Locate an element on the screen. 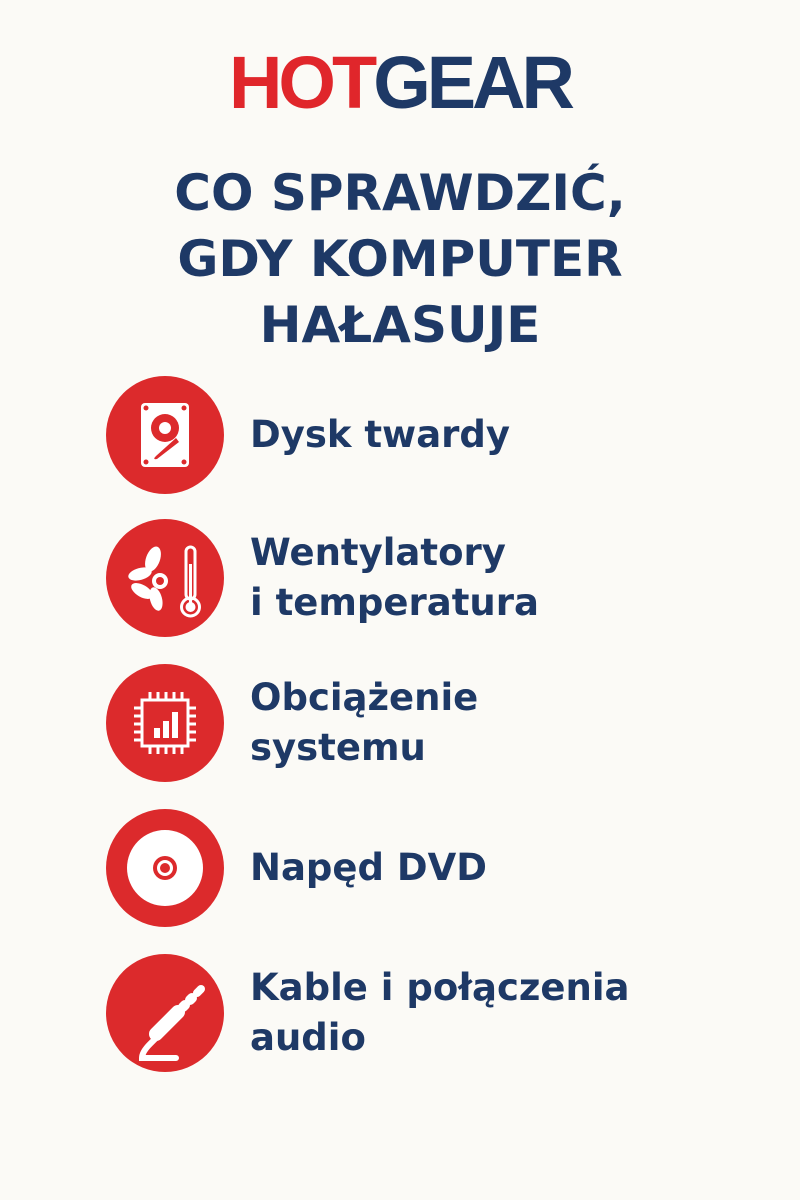  label-line: Obciążenie is located at coordinates (364, 697).